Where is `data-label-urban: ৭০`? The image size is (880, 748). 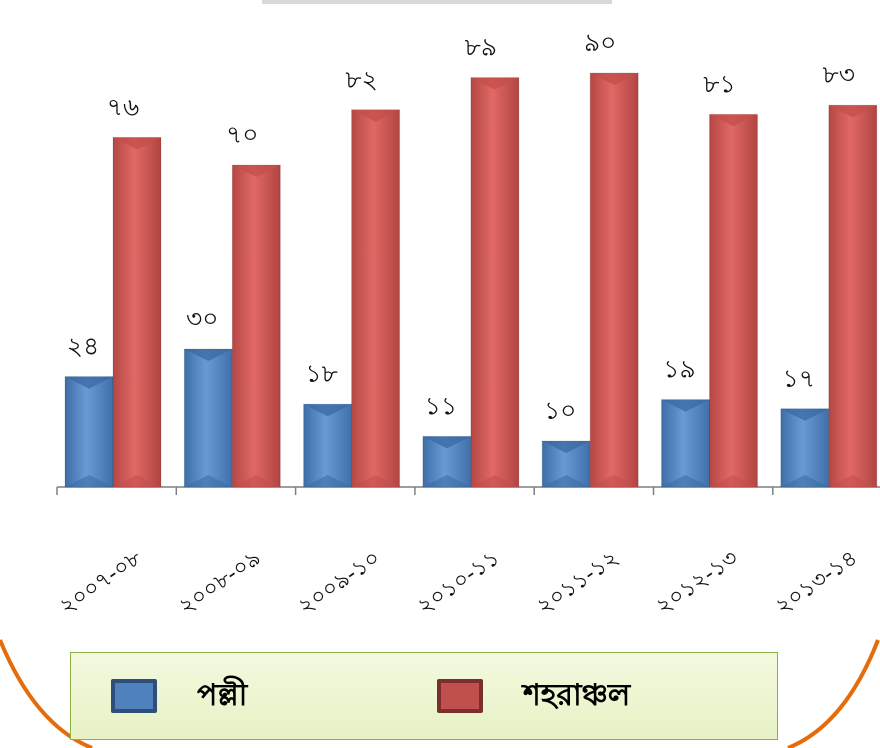
data-label-urban: ৭০ is located at coordinates (242, 134).